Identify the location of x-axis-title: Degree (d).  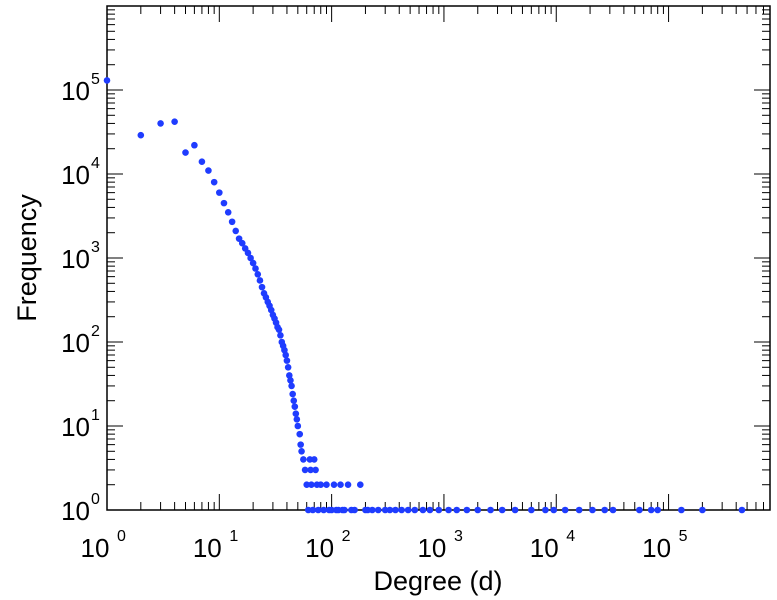
(437, 581).